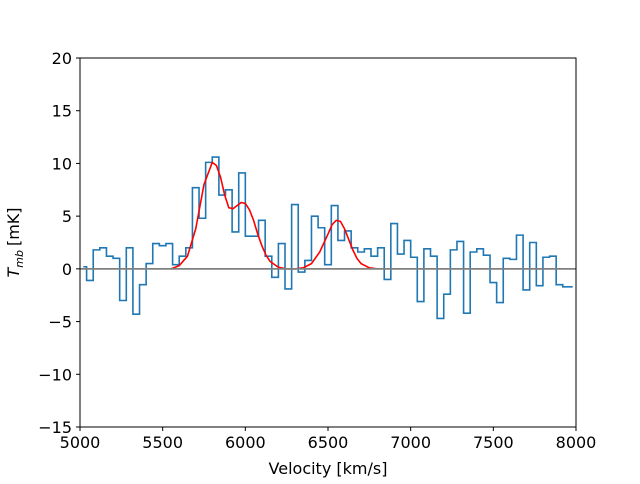 This screenshot has width=640, height=484. I want to click on x-tick-label: 7000, so click(410, 442).